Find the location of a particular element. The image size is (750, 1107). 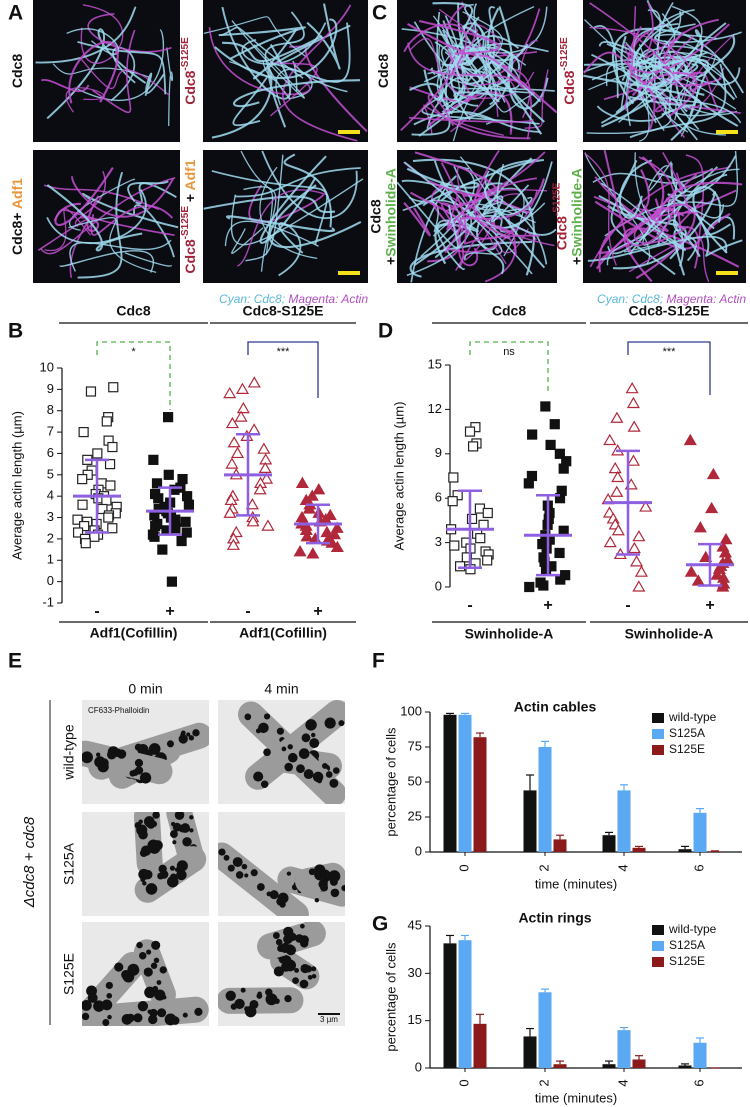

legend-label: S125E is located at coordinates (687, 749).